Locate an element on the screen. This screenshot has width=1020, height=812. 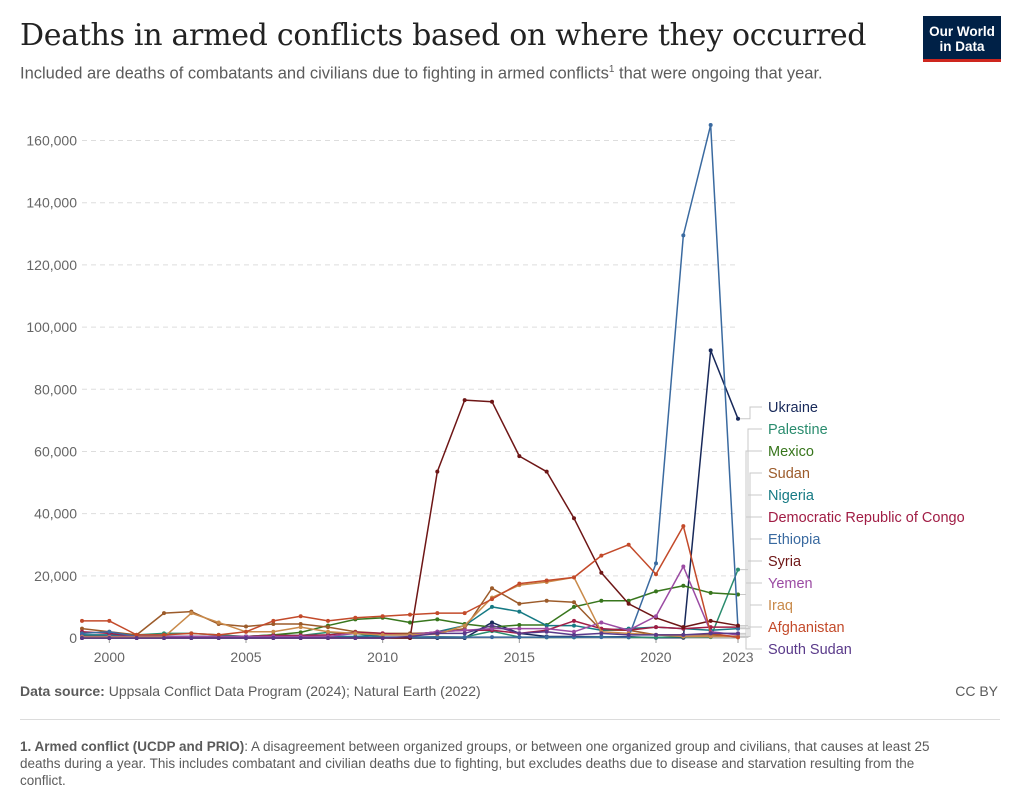
point-syria-2013 is located at coordinates (464, 400).